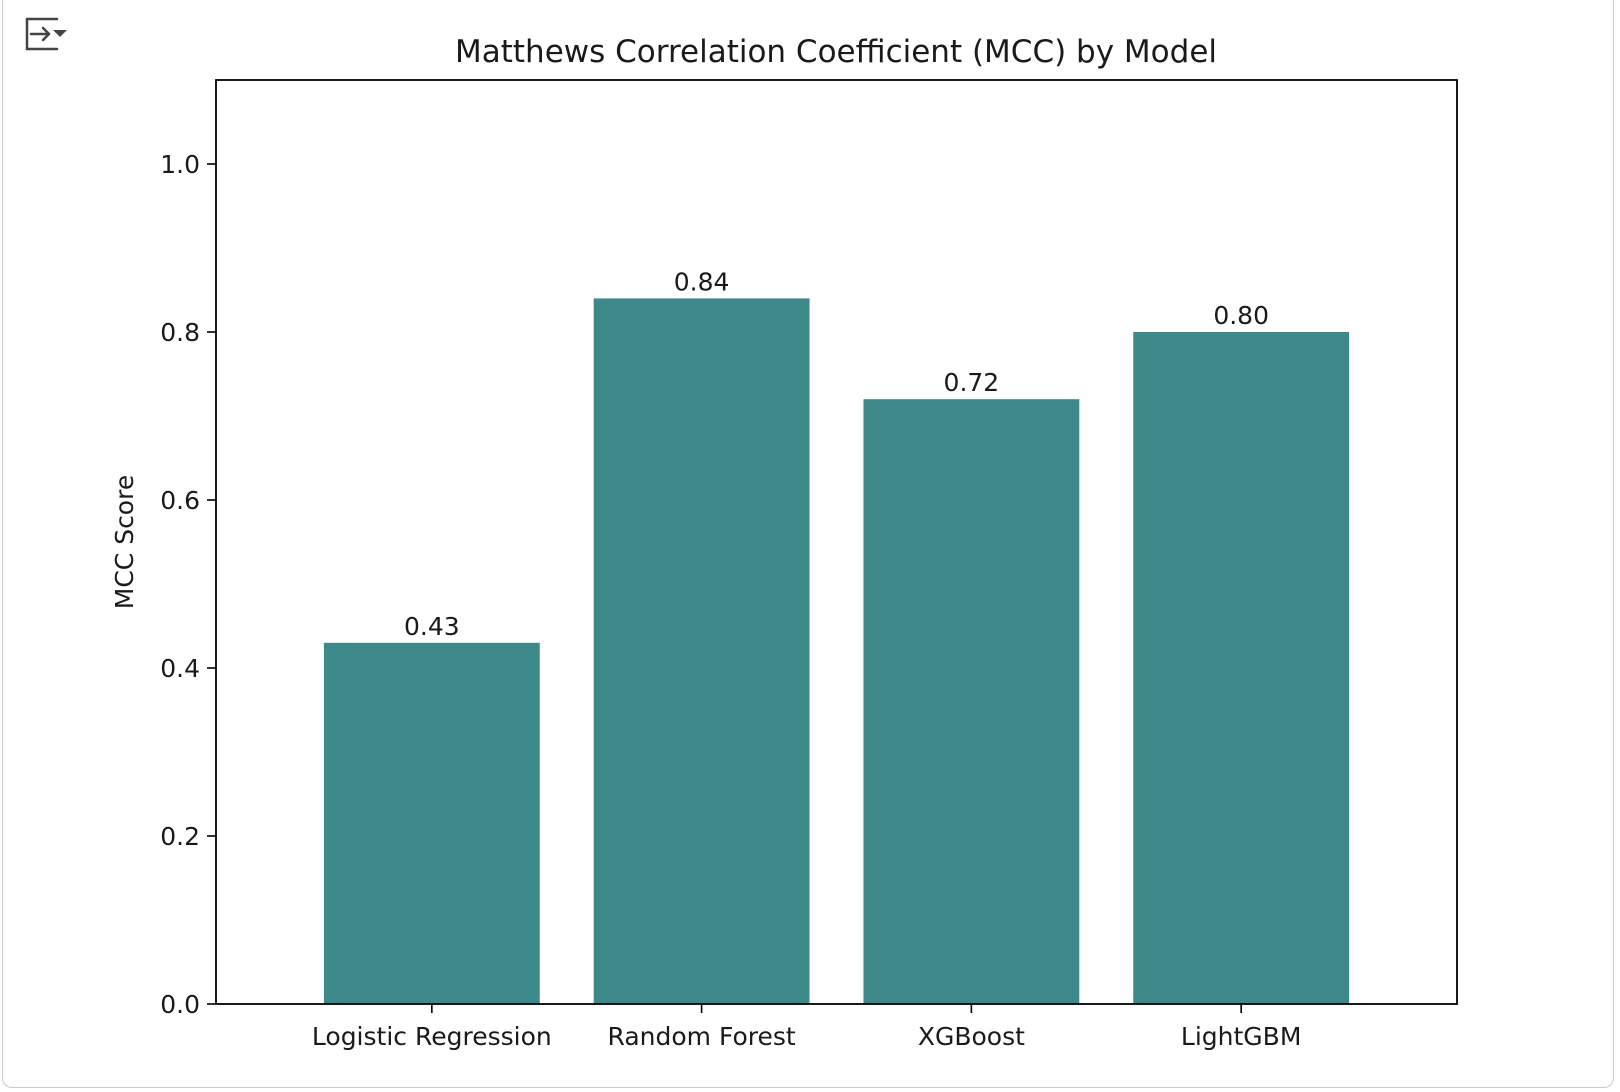  I want to click on bar-random-forest, so click(701, 651).